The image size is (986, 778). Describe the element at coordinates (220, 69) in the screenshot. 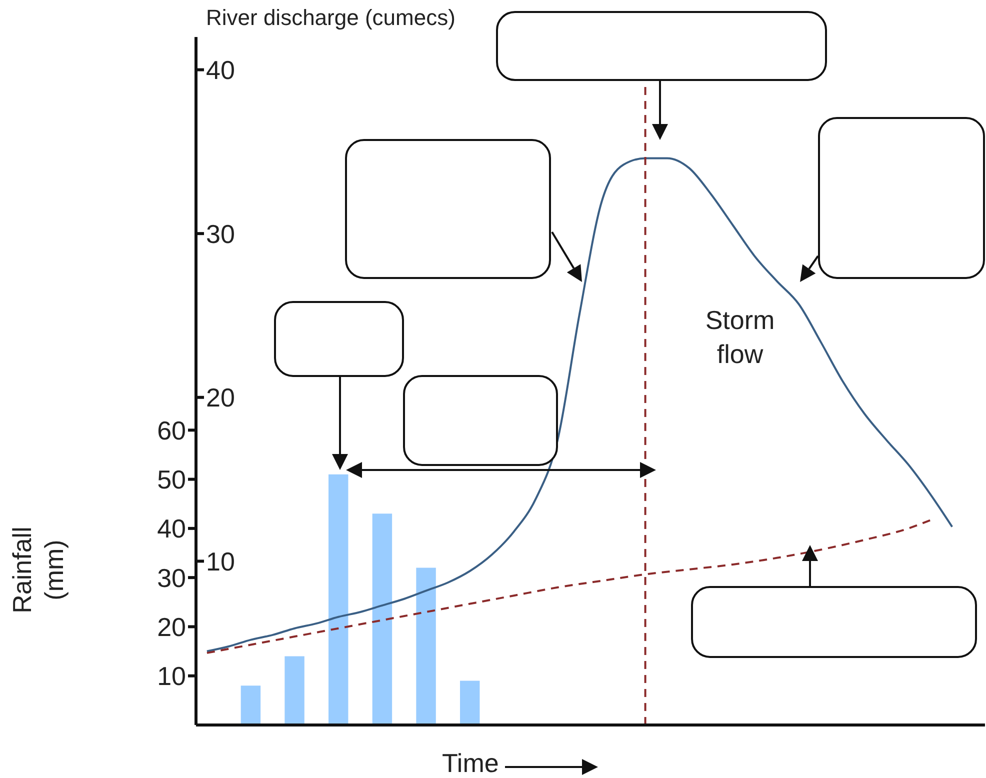

I see `y2-tick-label: 40` at that location.